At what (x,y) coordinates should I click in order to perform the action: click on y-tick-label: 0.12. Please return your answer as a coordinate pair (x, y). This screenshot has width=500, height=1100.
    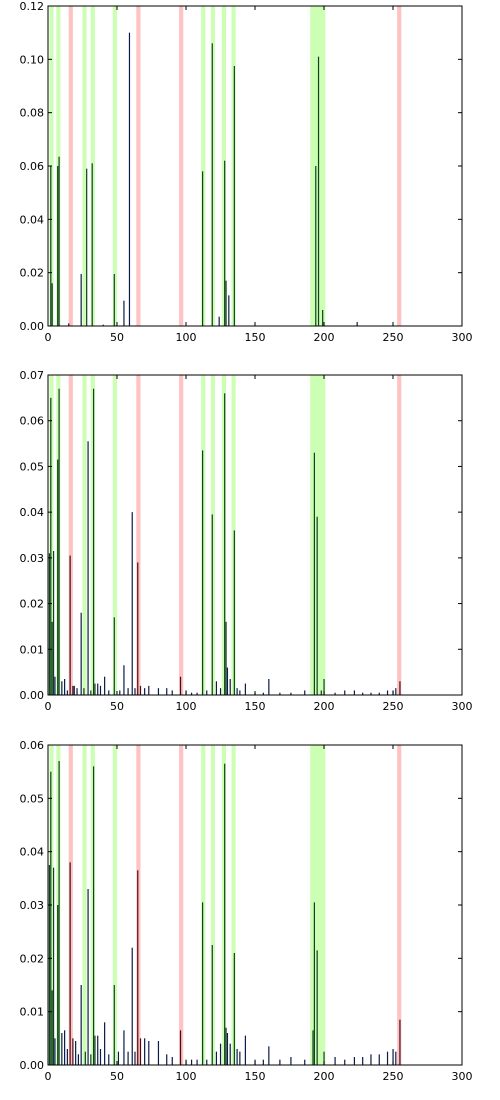
    Looking at the image, I should click on (32, 6).